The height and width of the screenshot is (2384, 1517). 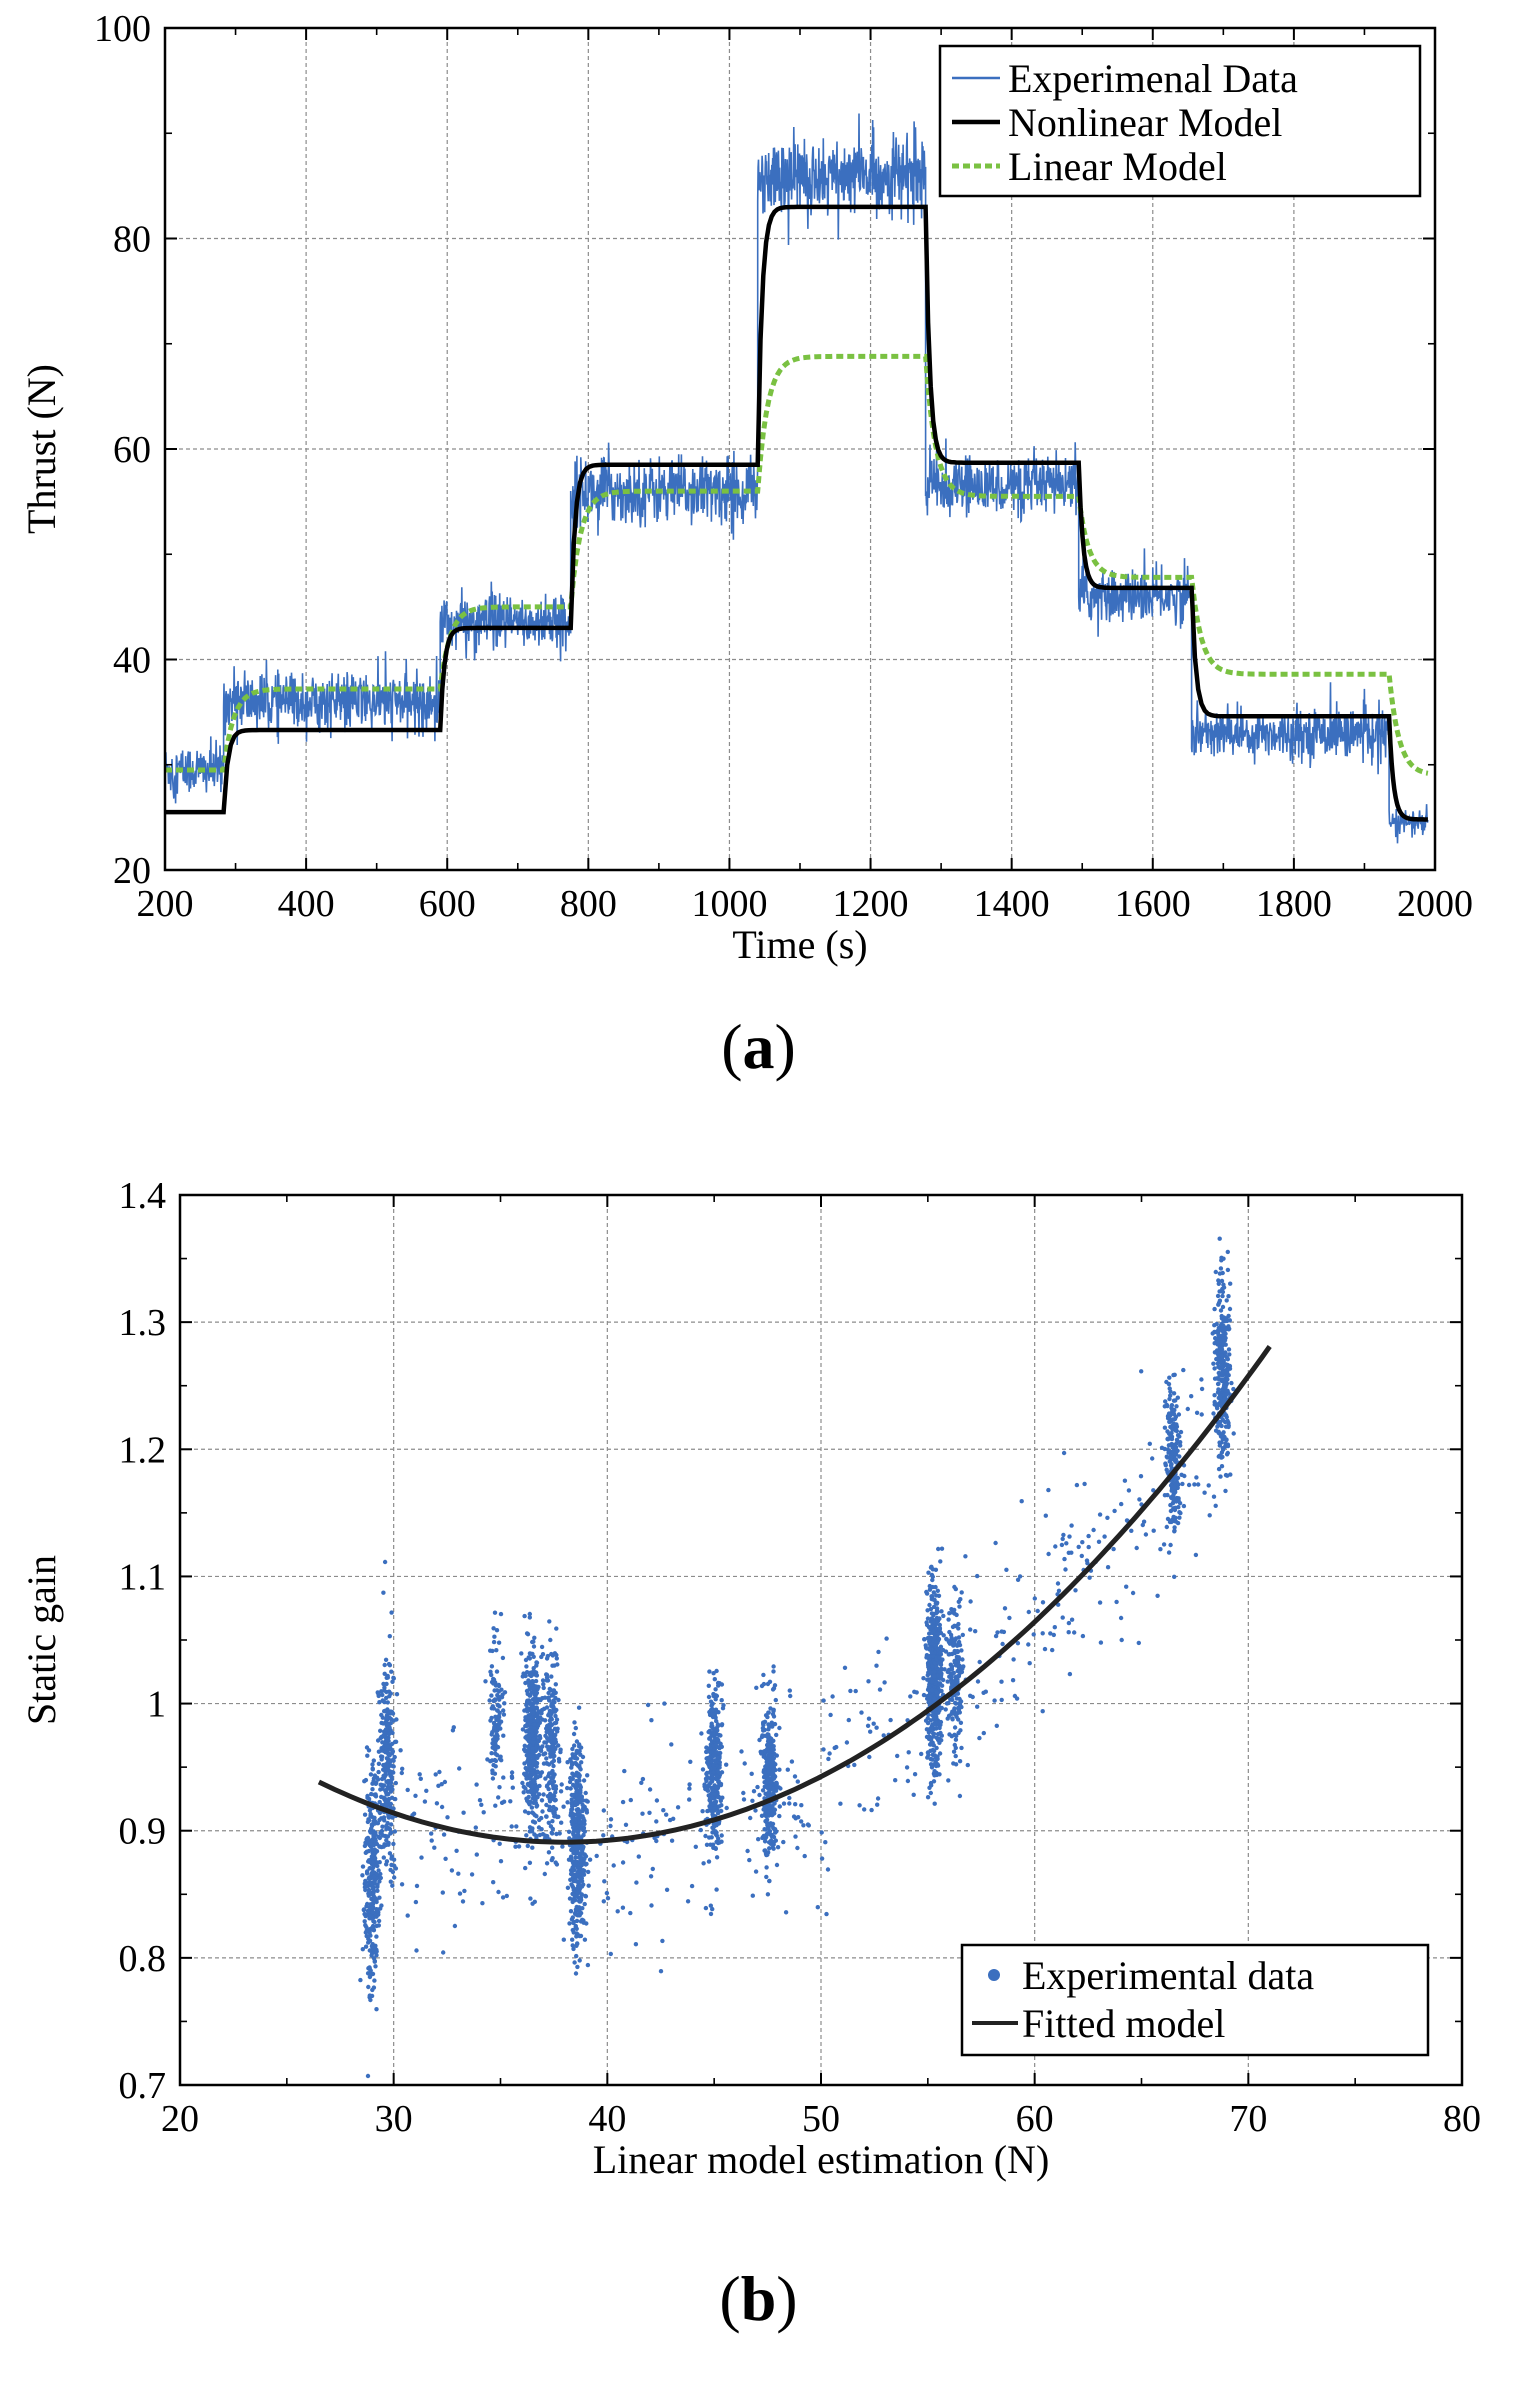 I want to click on y-tick-label: 1.3, so click(x=143, y=1323).